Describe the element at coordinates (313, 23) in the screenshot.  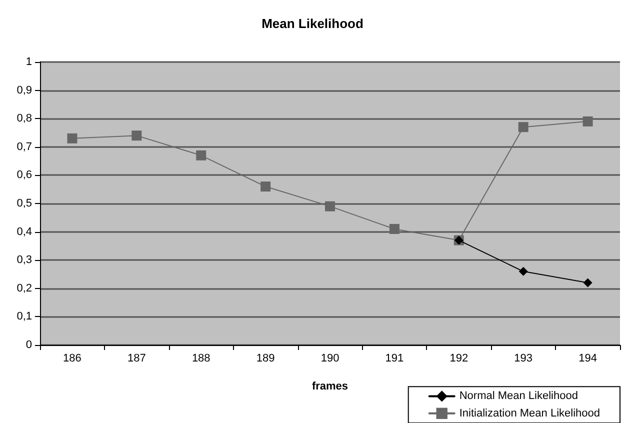
I see `chart-title: Mean Likelihood` at that location.